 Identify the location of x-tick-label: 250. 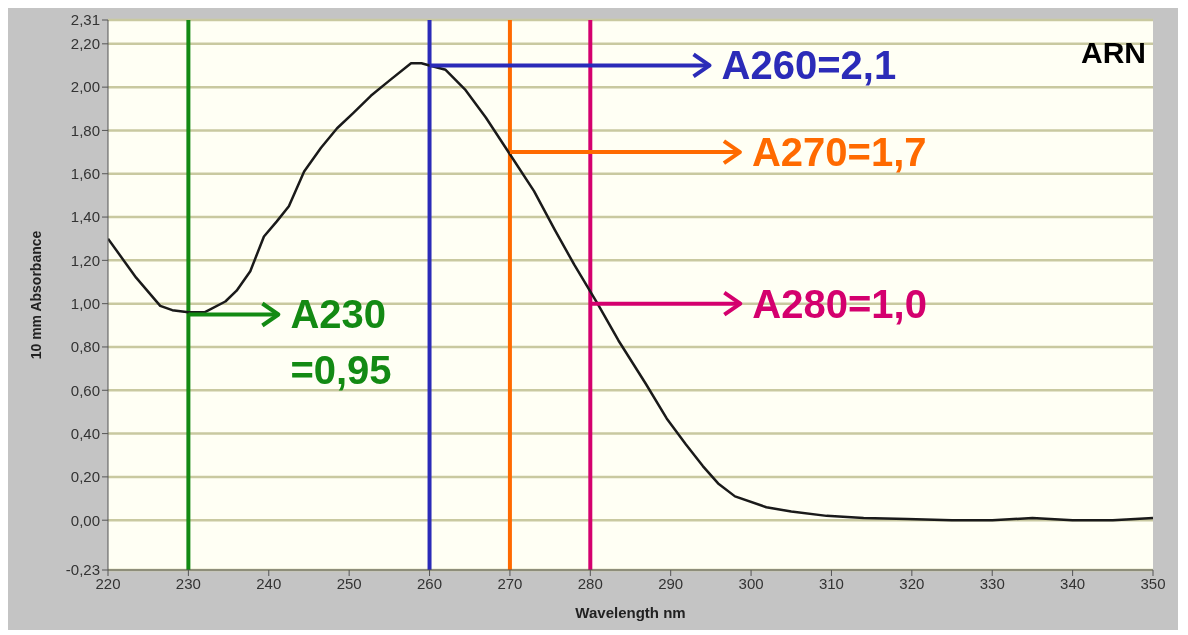
(349, 583).